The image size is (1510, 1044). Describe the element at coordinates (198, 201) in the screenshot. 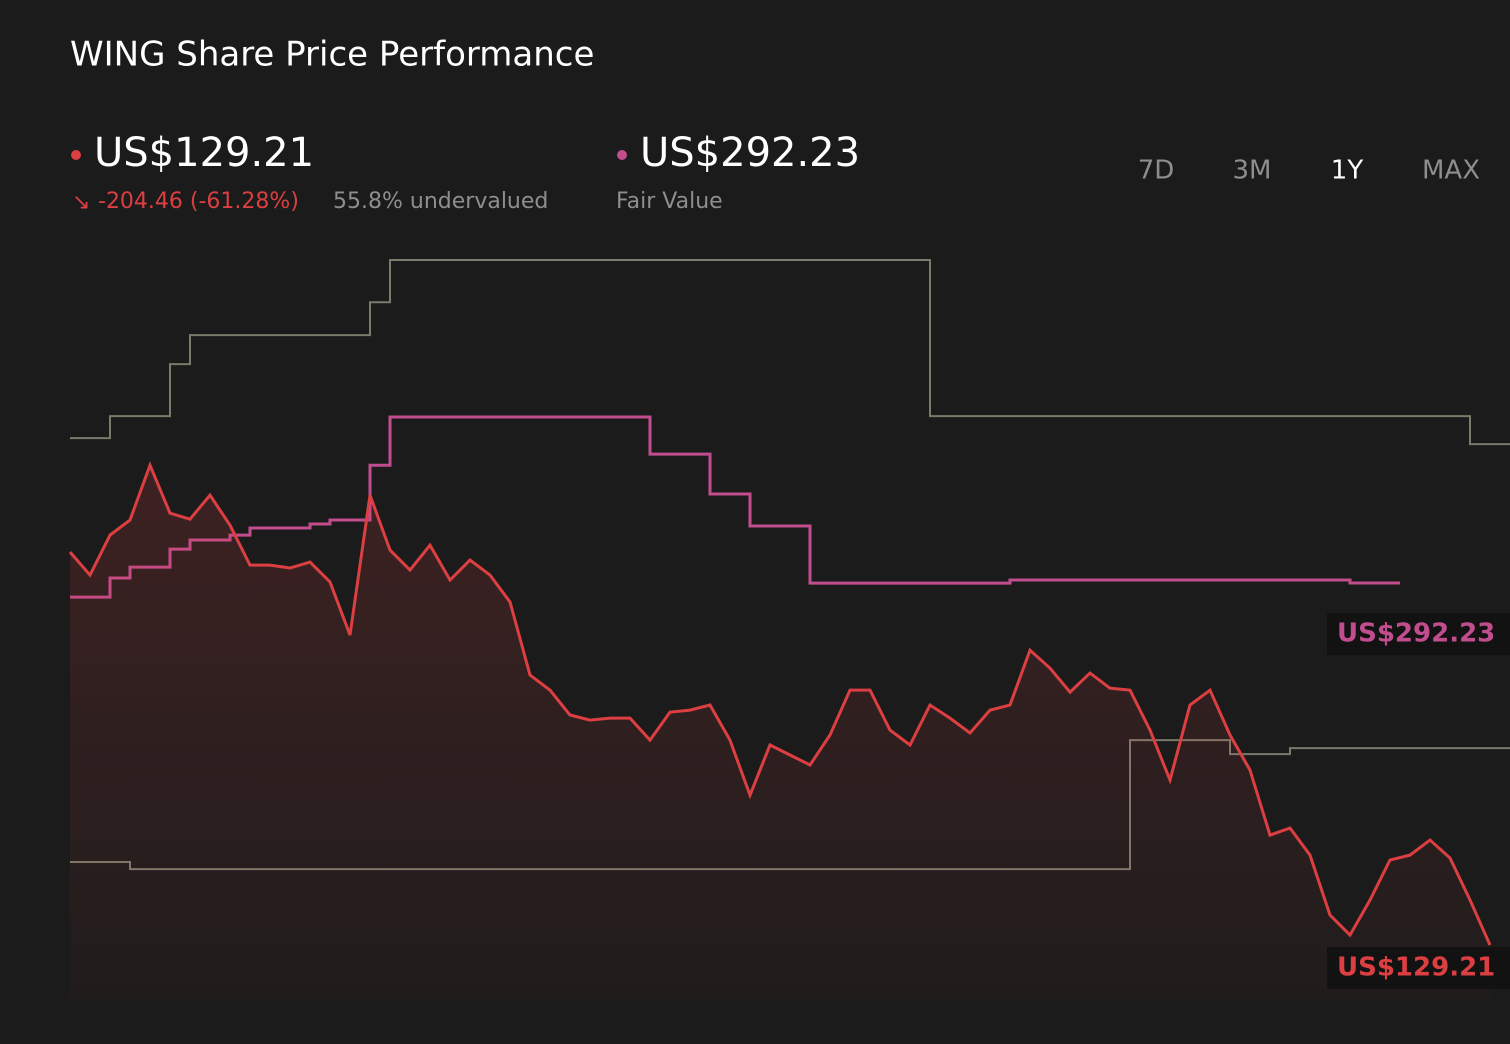

I see `price-change: -204.46 (-61.28%)` at that location.